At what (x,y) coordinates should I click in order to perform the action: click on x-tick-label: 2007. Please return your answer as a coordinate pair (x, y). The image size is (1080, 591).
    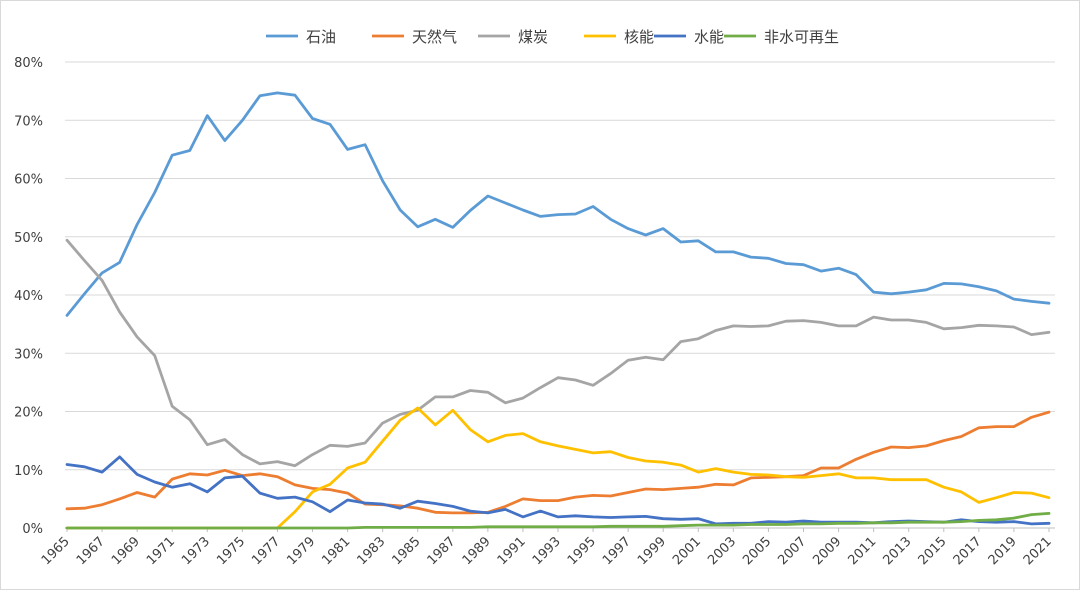
    Looking at the image, I should click on (792, 551).